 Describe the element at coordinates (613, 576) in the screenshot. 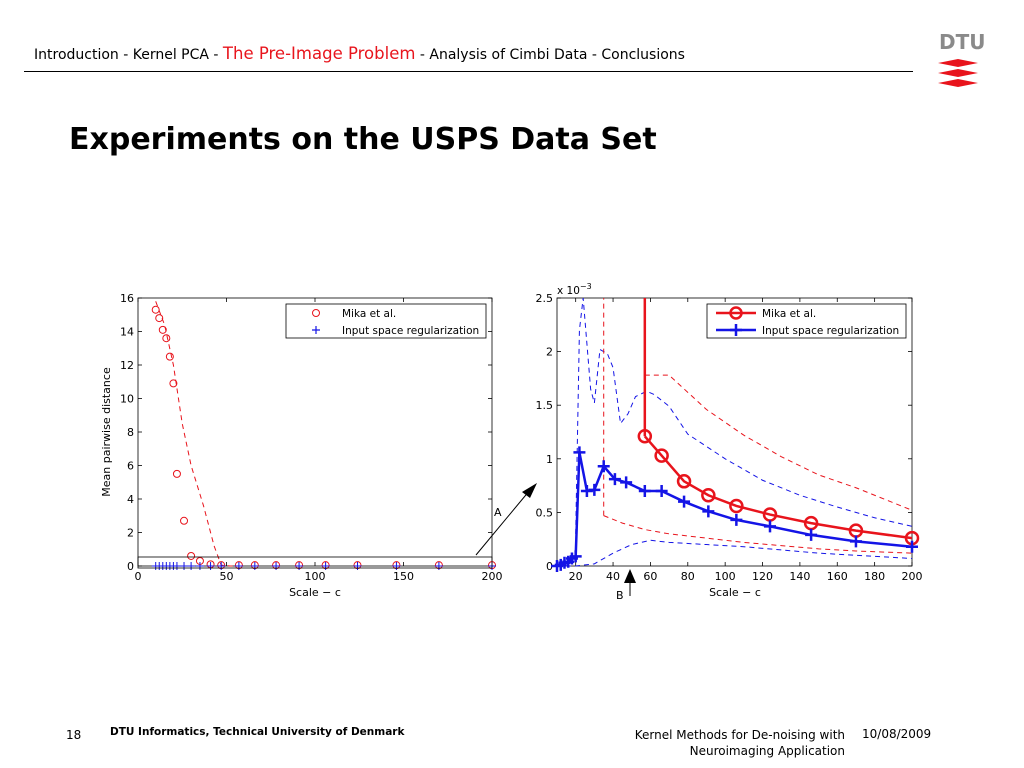

I see `x-tick-label: 40` at that location.